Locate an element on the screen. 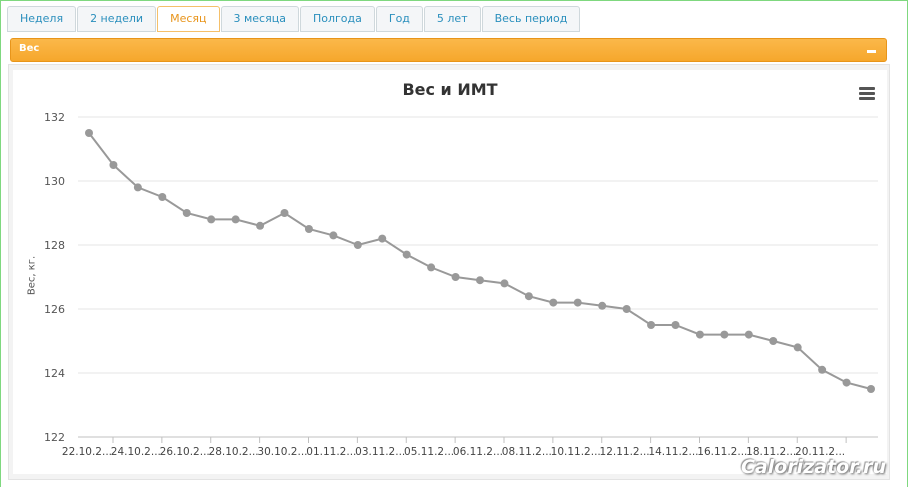 The image size is (908, 488). panel-title: Вес is located at coordinates (29, 48).